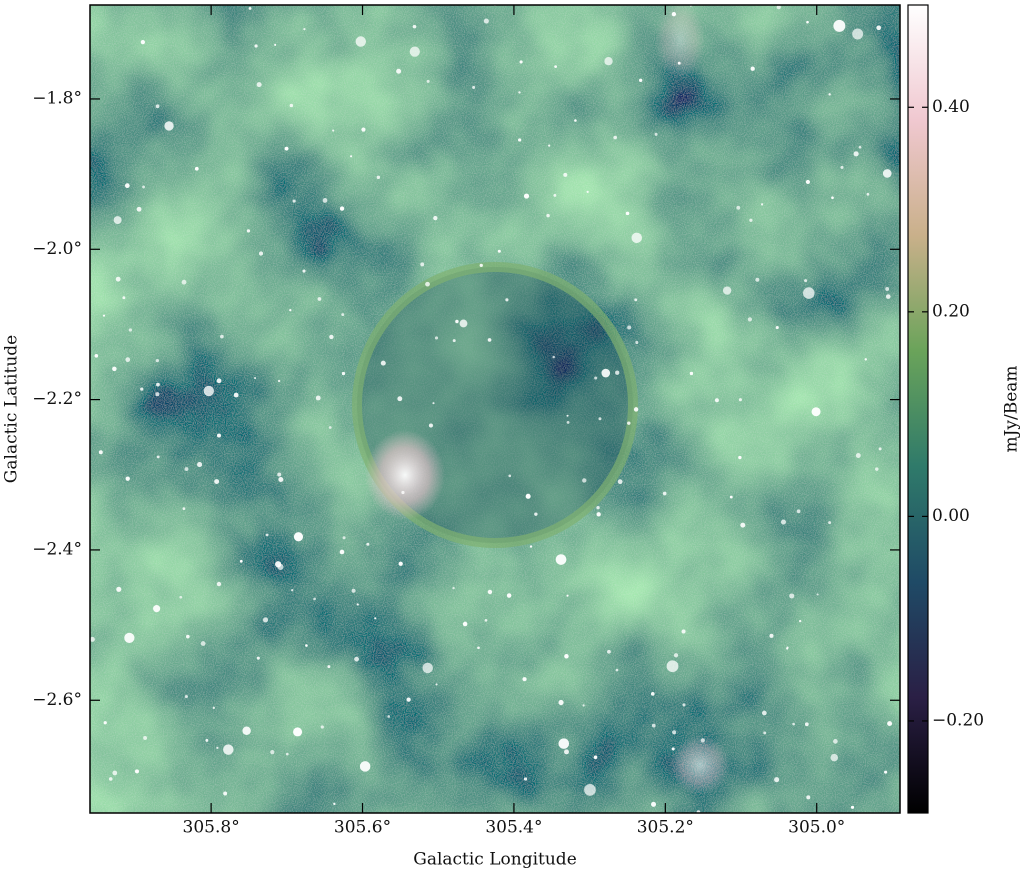 The image size is (1024, 879). I want to click on x-tick-label: 305.6°, so click(362, 828).